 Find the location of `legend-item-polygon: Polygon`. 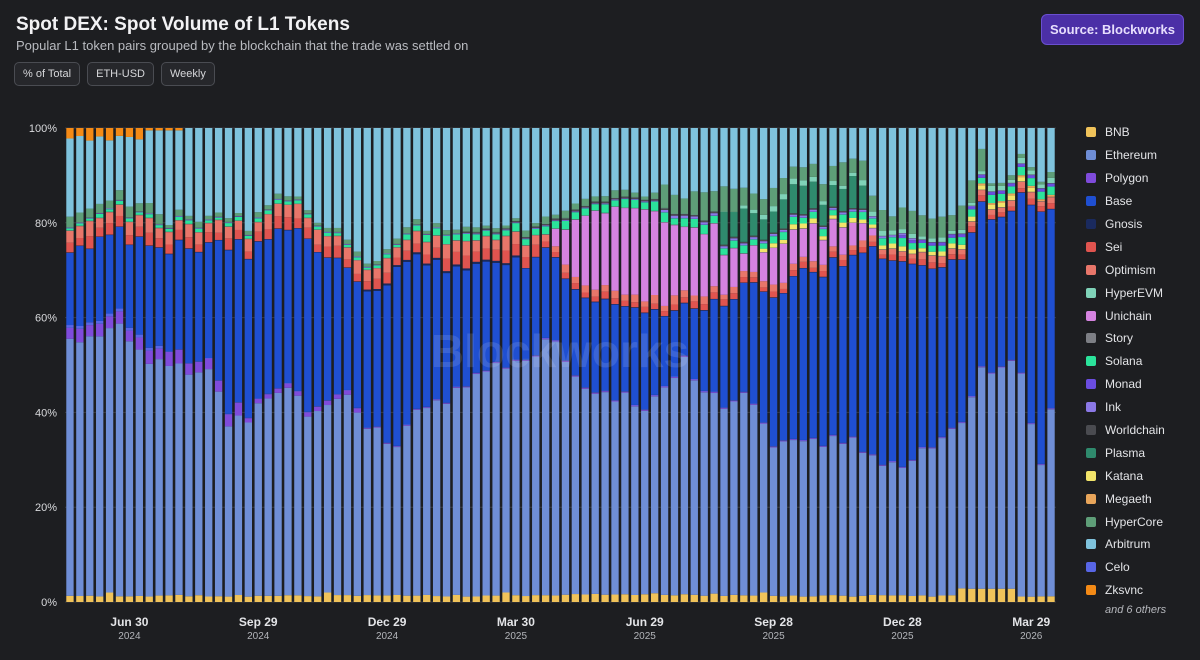

legend-item-polygon: Polygon is located at coordinates (1141, 178).